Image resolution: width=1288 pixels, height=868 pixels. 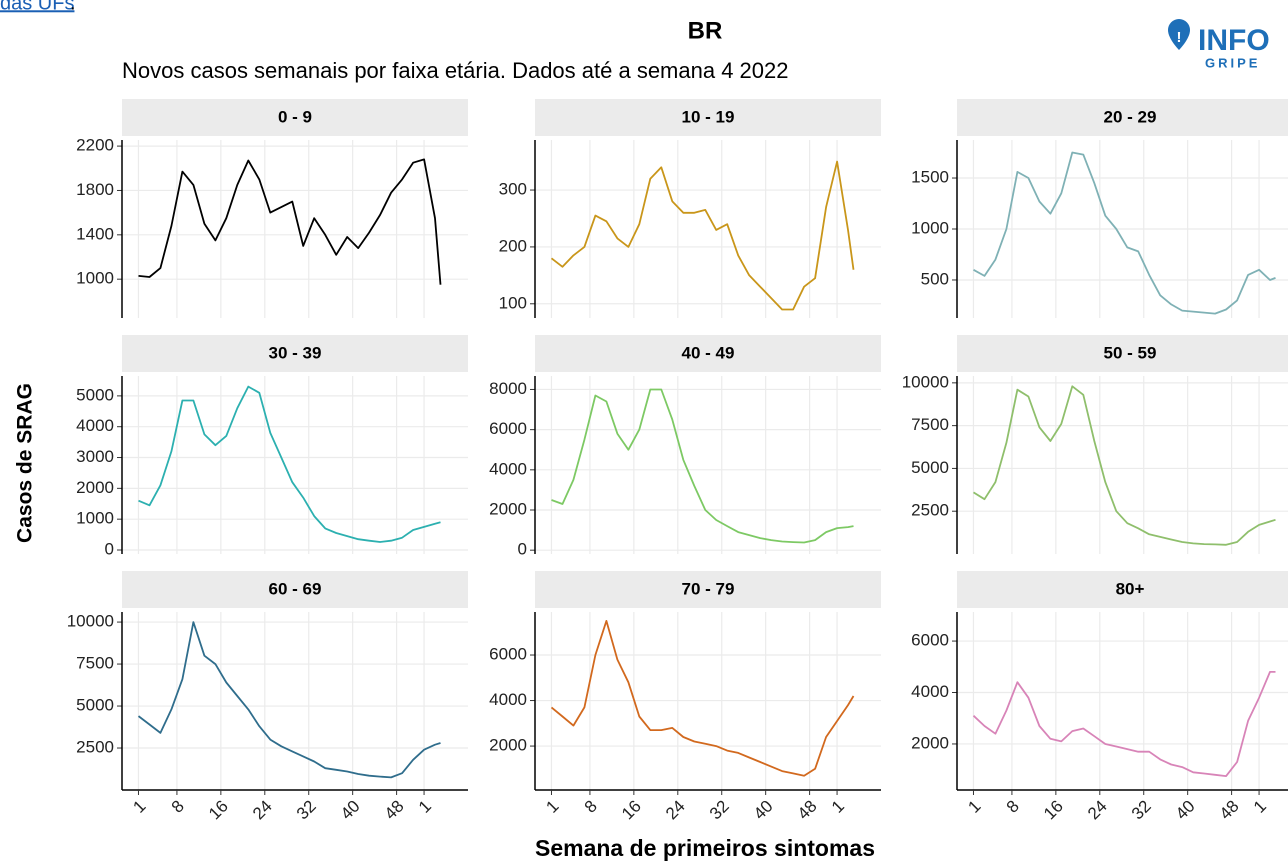 What do you see at coordinates (935, 278) in the screenshot?
I see `y-tick-label: 500` at bounding box center [935, 278].